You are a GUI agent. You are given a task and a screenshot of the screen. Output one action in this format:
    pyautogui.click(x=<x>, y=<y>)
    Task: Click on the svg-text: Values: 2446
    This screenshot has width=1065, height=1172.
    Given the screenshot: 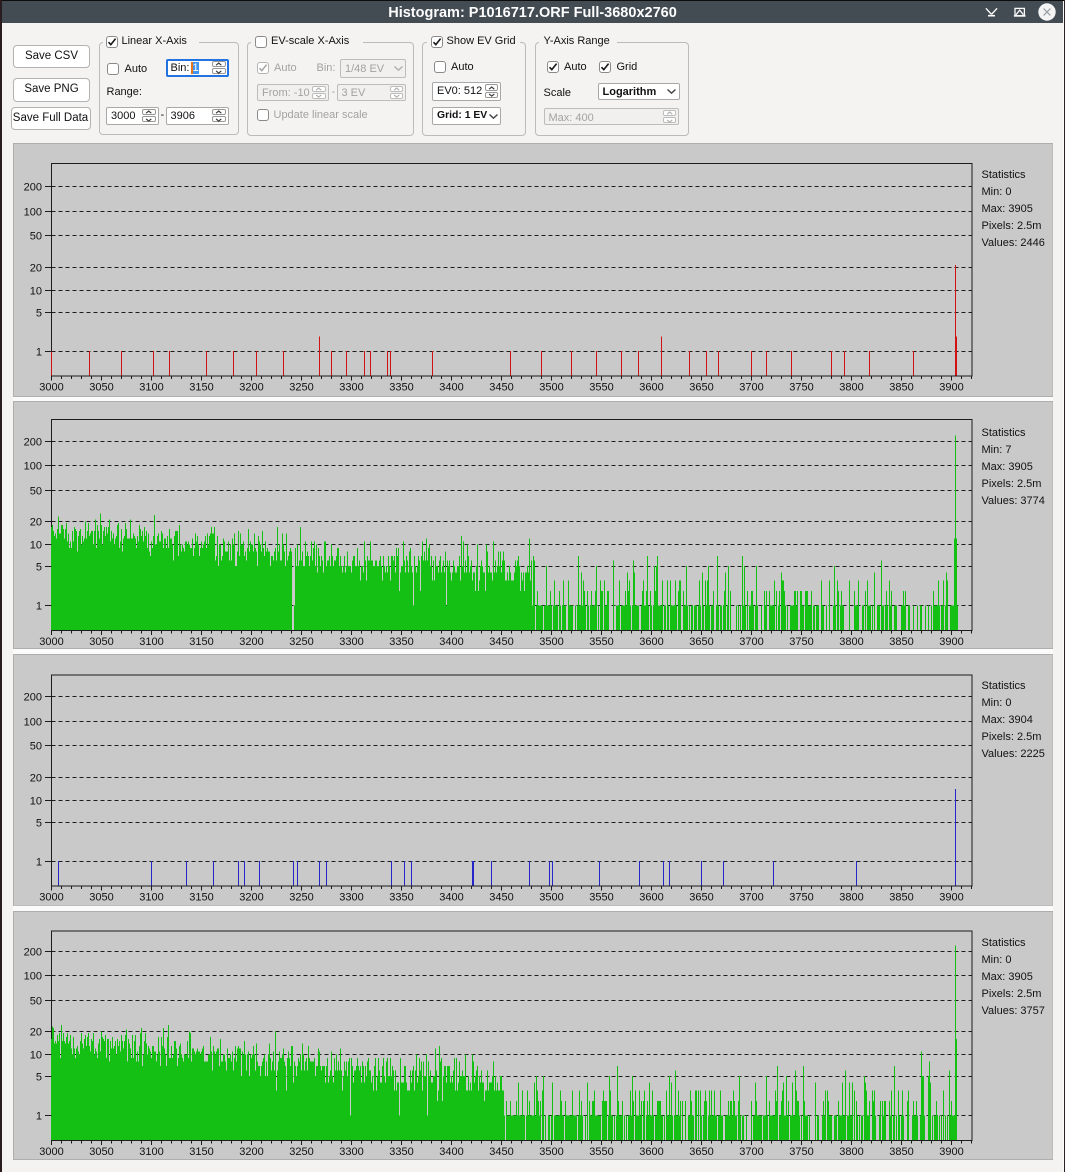 What is the action you would take?
    pyautogui.click(x=1012, y=243)
    